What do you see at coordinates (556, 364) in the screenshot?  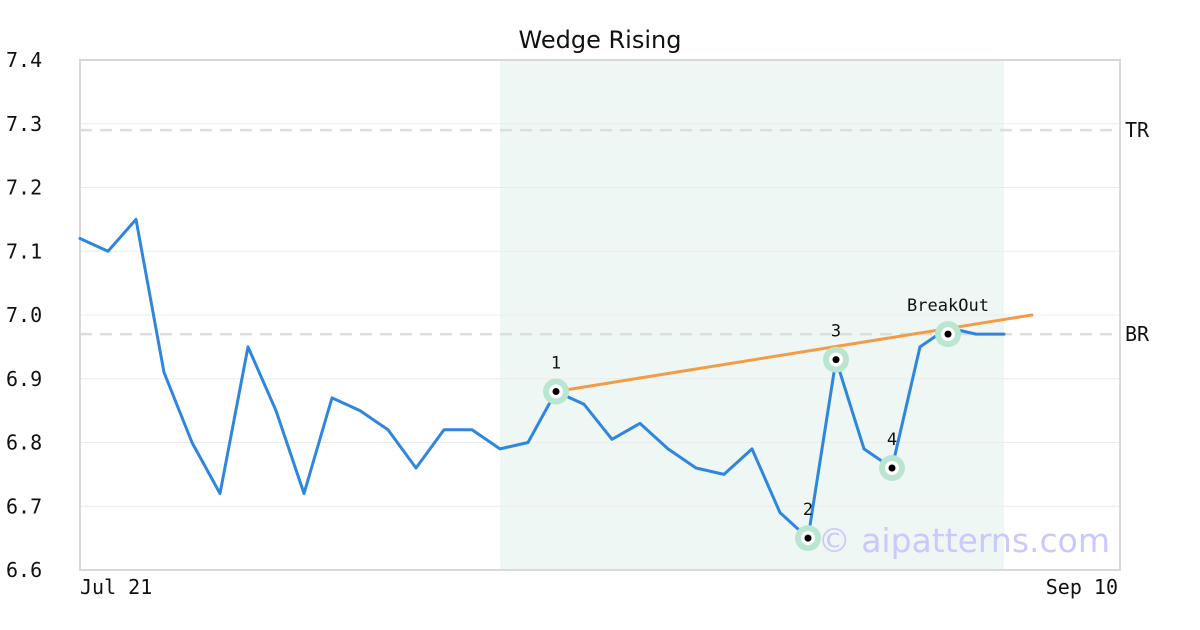 I see `pivot-label-1: 1` at bounding box center [556, 364].